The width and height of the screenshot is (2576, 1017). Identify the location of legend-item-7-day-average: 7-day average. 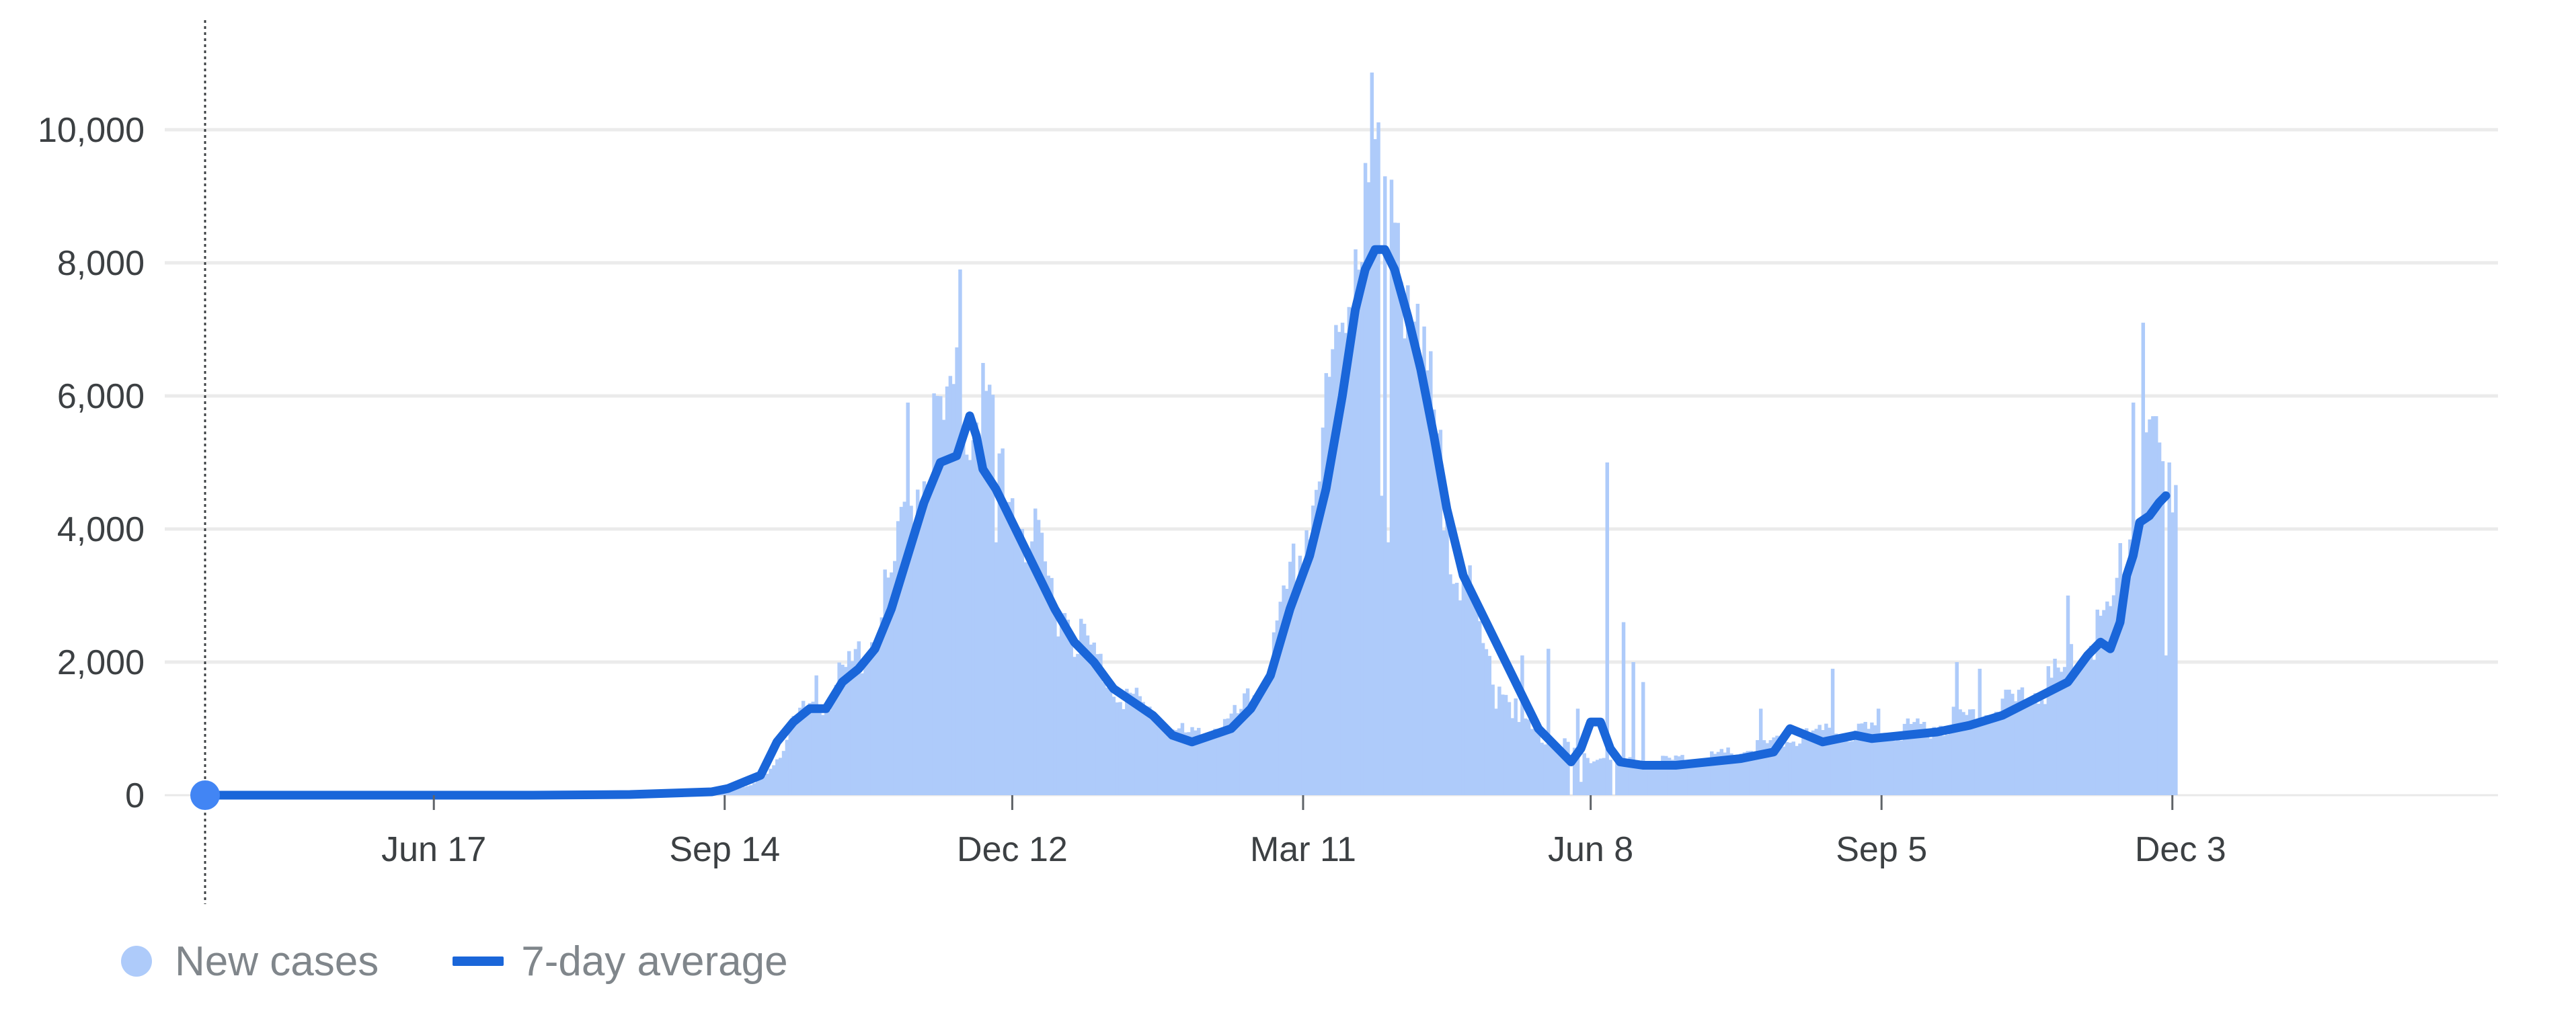
(621, 961).